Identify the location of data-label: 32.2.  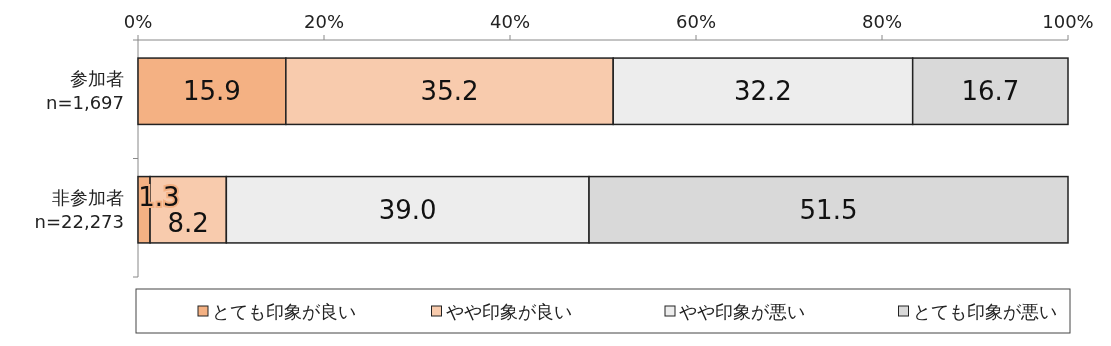
(763, 91).